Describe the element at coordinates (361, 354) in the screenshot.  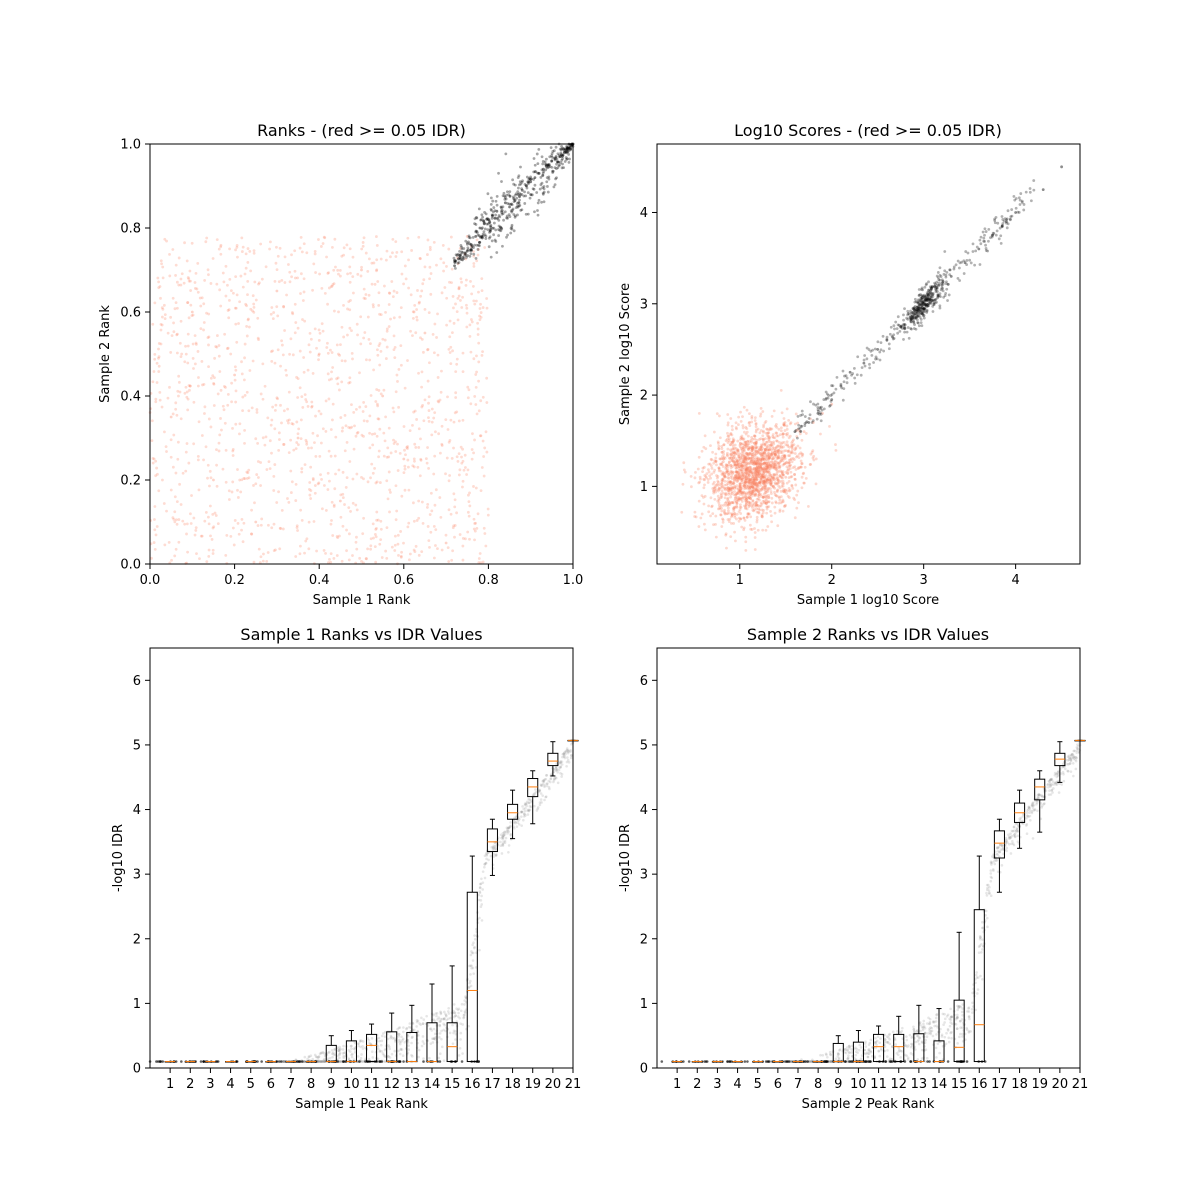
I see `ranks-plot-frame` at that location.